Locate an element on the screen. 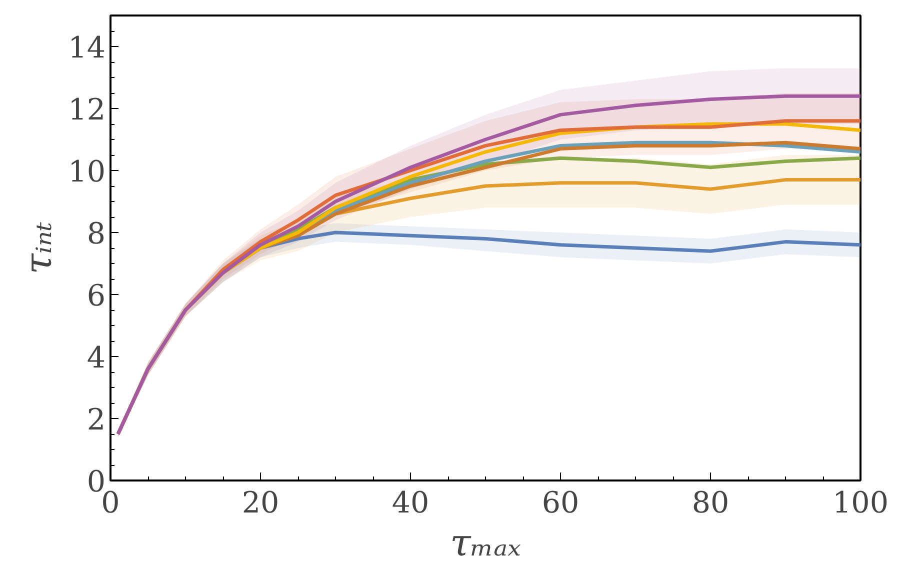 This screenshot has height=587, width=908. y-tick-label: 10 is located at coordinates (87, 171).